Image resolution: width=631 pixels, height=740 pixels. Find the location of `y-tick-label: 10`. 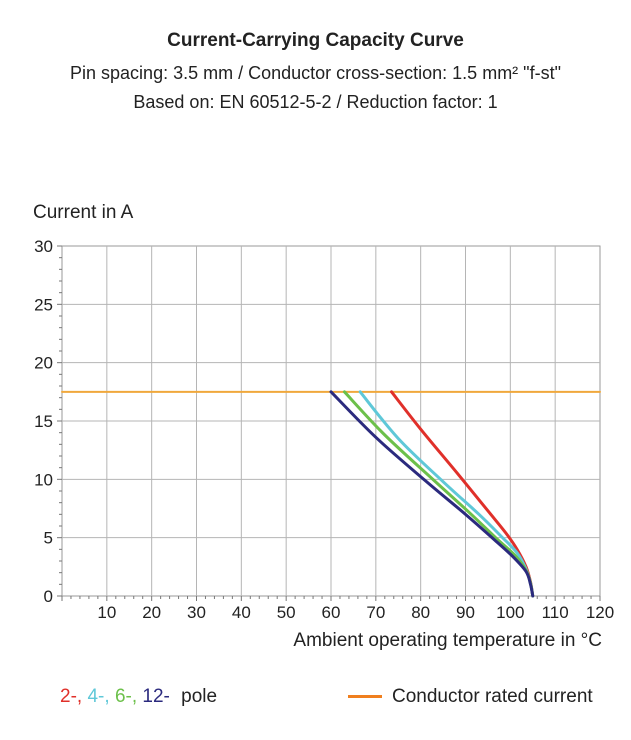

y-tick-label: 10 is located at coordinates (43, 479).